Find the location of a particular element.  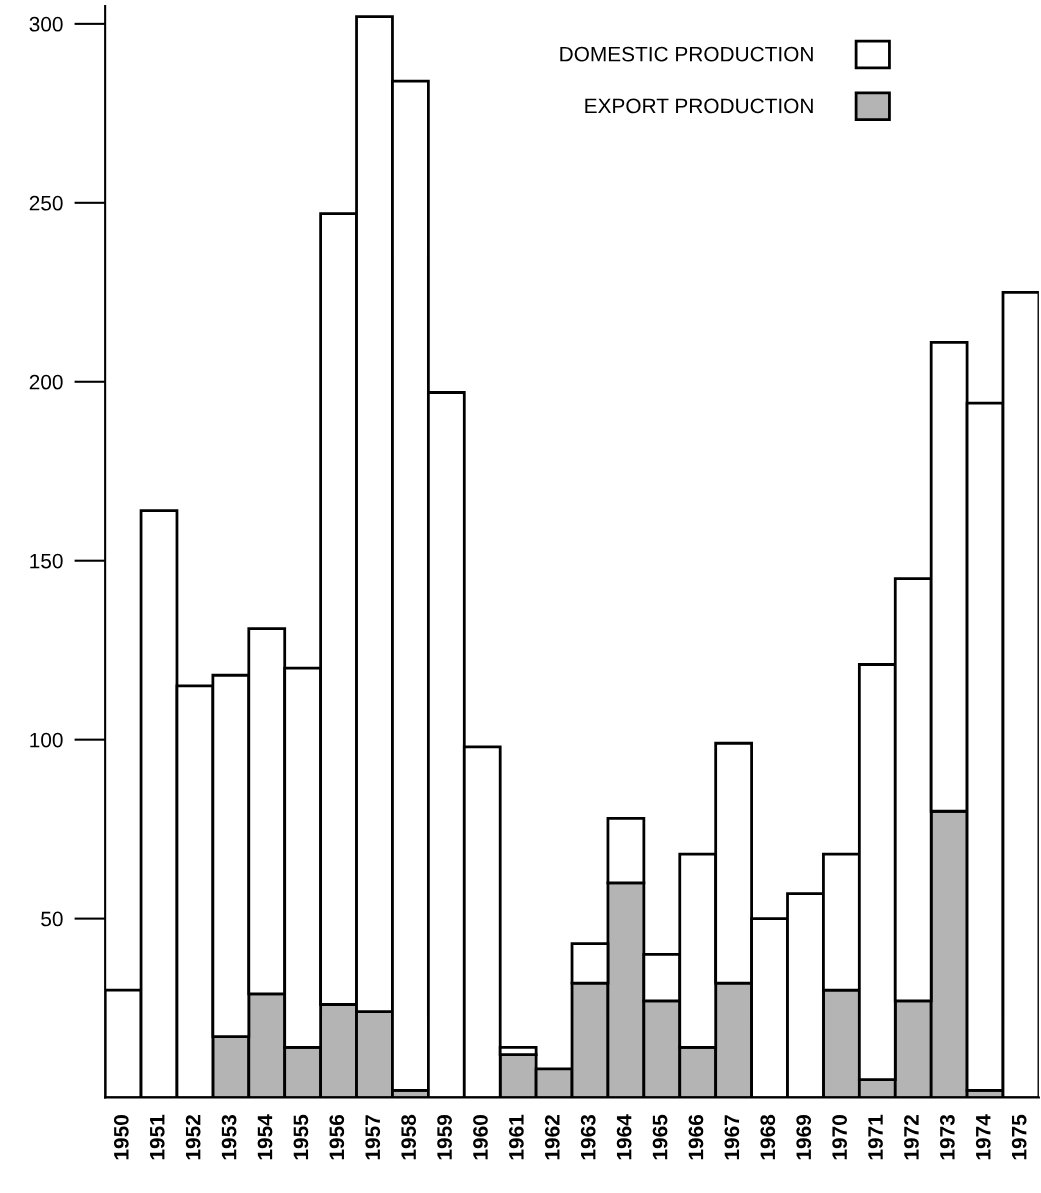

y-tick-label: 150 is located at coordinates (46, 561).